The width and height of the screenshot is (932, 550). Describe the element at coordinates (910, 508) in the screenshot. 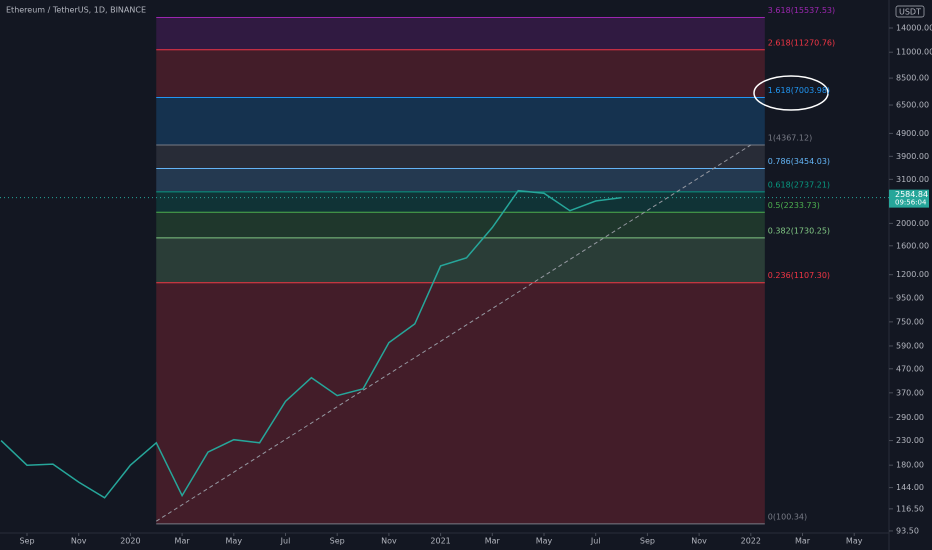

I see `y-tick-label: 116.50` at that location.